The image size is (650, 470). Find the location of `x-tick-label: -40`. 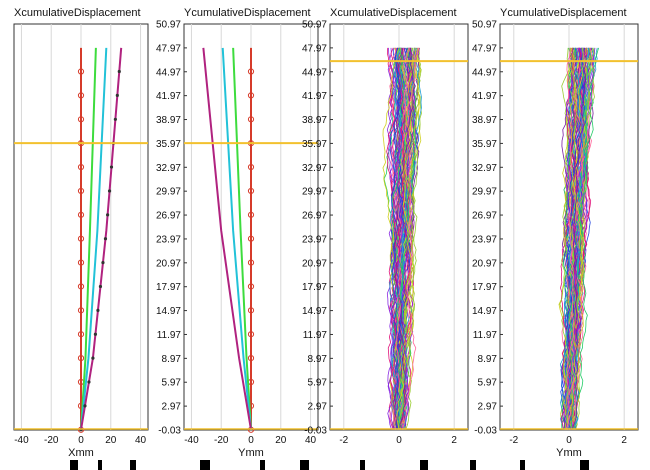

x-tick-label: -40 is located at coordinates (21, 440).